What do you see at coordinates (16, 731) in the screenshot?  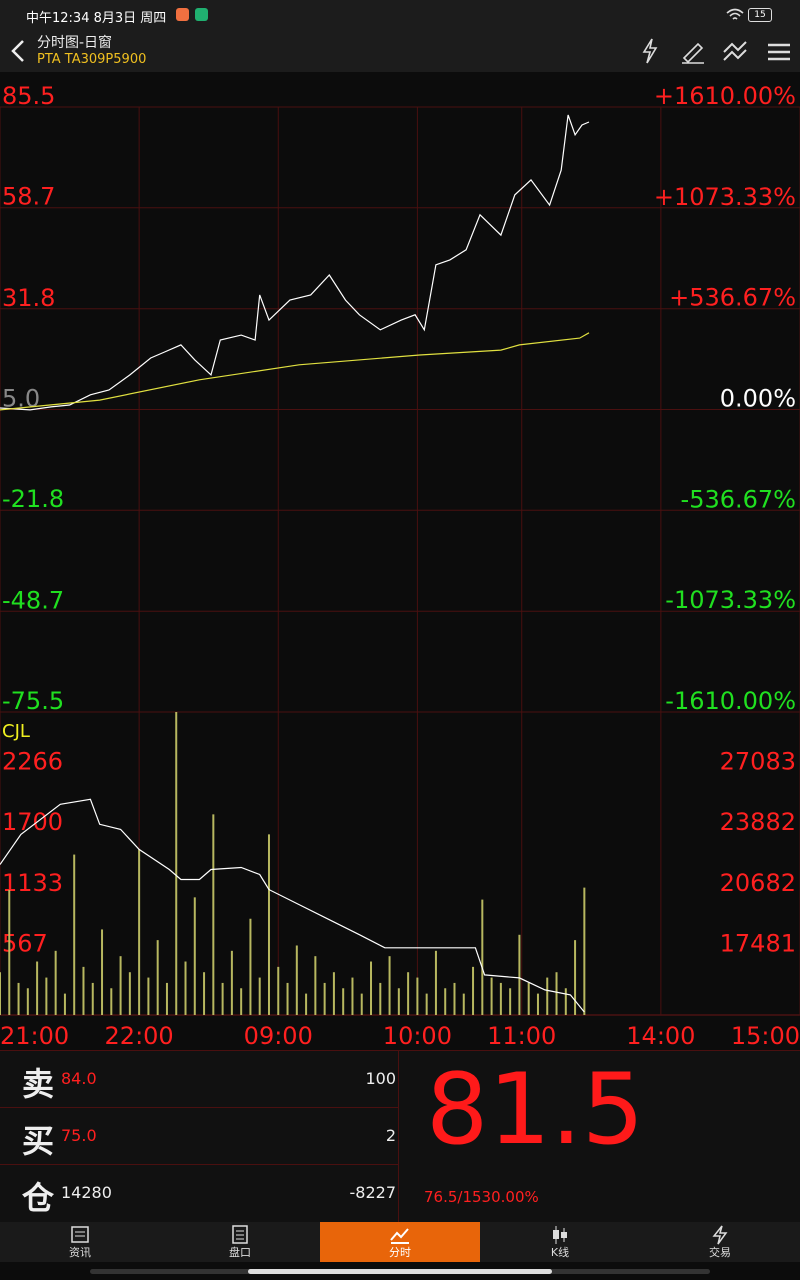 I see `panel-title: CJL` at bounding box center [16, 731].